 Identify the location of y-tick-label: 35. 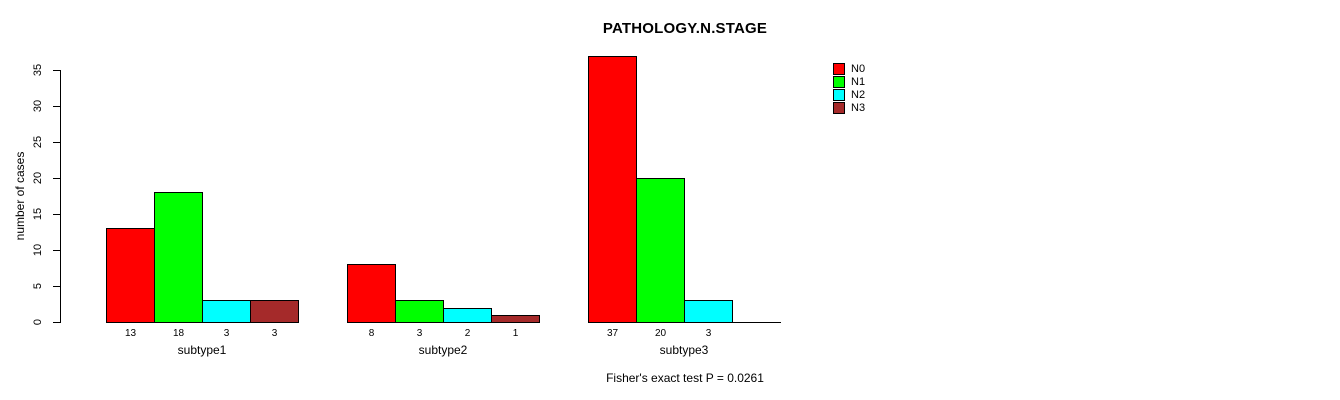
(38, 70).